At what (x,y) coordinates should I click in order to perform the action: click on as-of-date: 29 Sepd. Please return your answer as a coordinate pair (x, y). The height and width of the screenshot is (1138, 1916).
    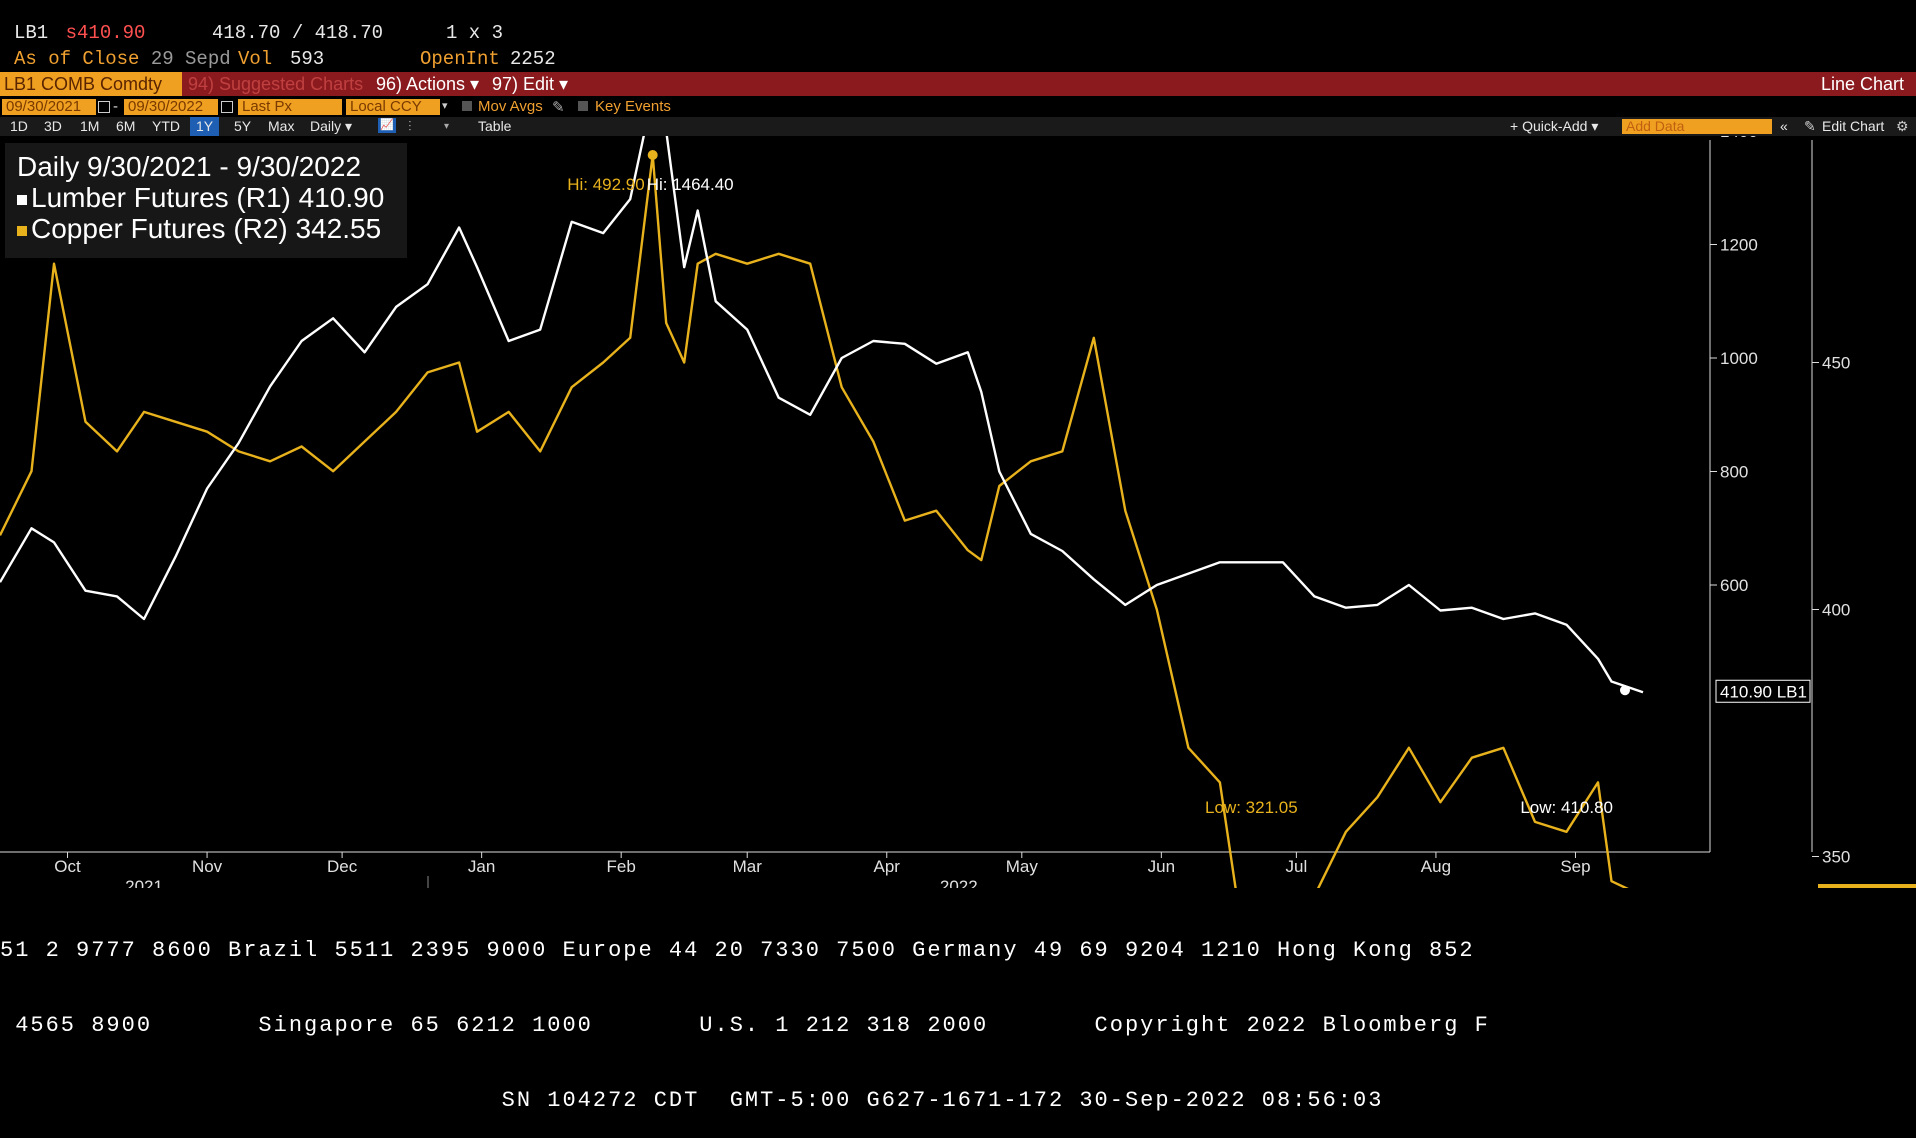
    Looking at the image, I should click on (190, 59).